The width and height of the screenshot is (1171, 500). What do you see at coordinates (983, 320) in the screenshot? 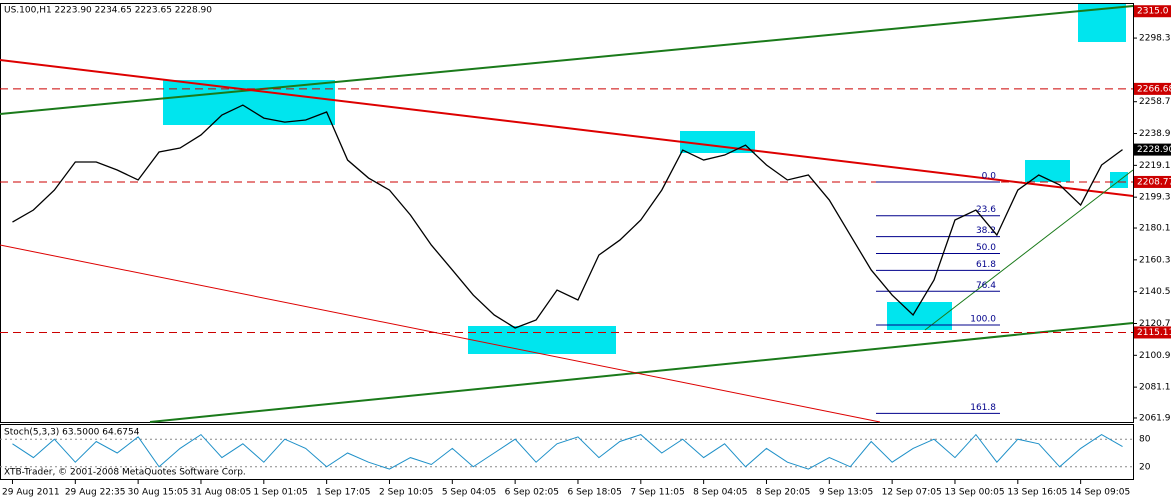
I see `fib-label: 100.0` at bounding box center [983, 320].